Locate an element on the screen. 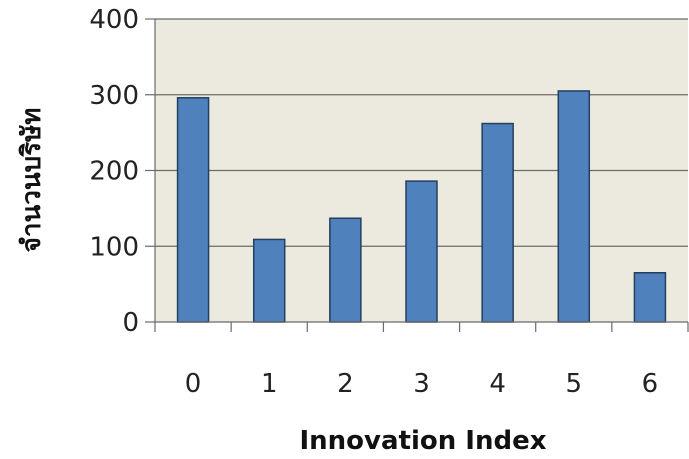  x-tick-label: 6 is located at coordinates (650, 384).